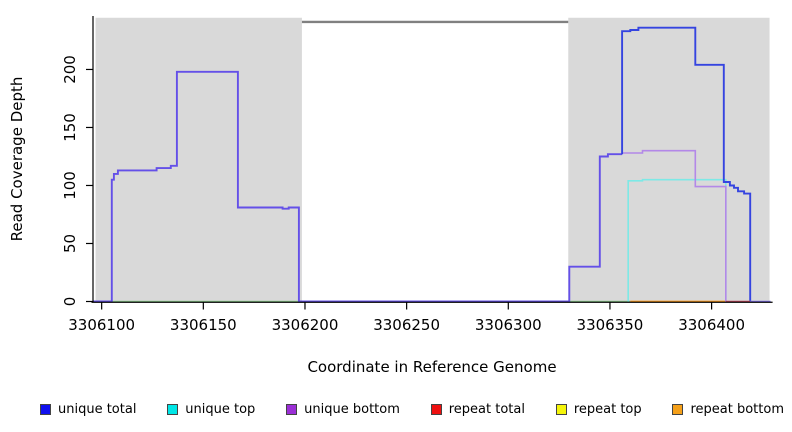 This screenshot has width=792, height=432. What do you see at coordinates (508, 325) in the screenshot?
I see `x-tick-label: 3306300` at bounding box center [508, 325].